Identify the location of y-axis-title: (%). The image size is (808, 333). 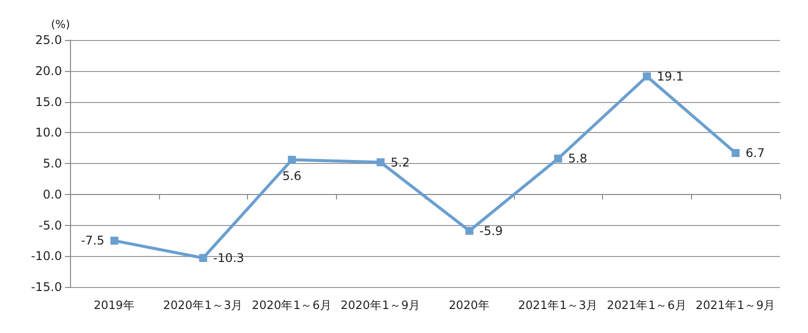
(60, 24).